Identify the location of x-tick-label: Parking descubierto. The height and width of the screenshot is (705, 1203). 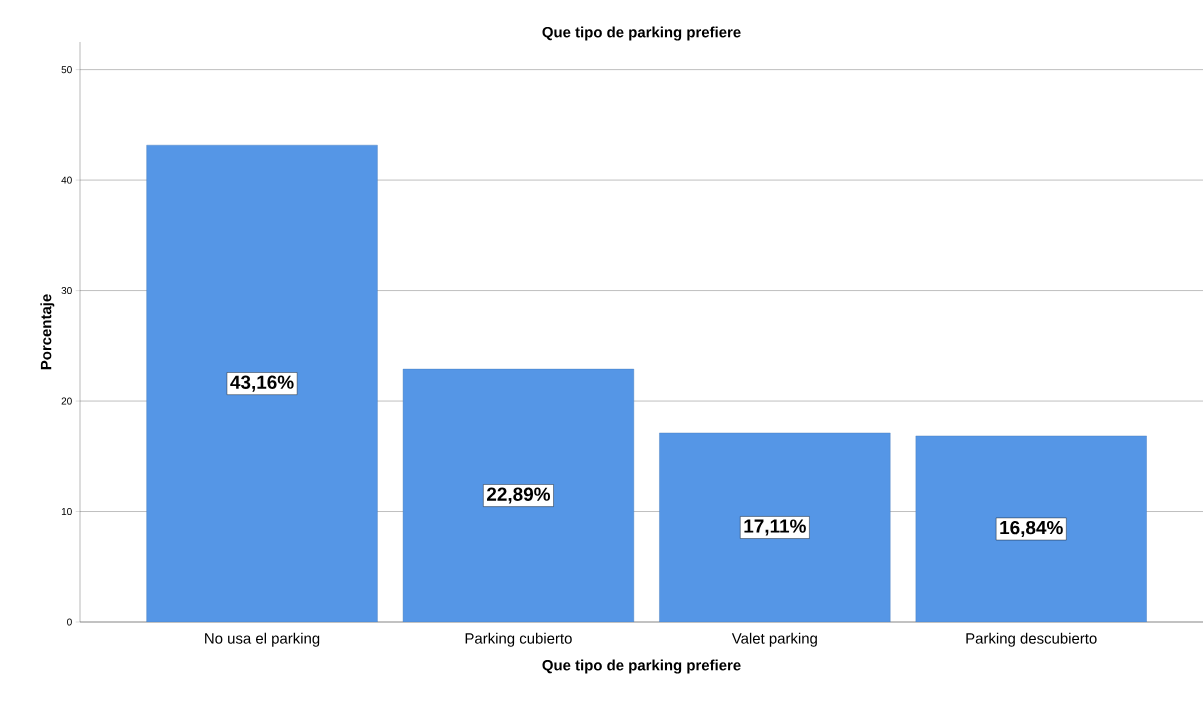
(1031, 639).